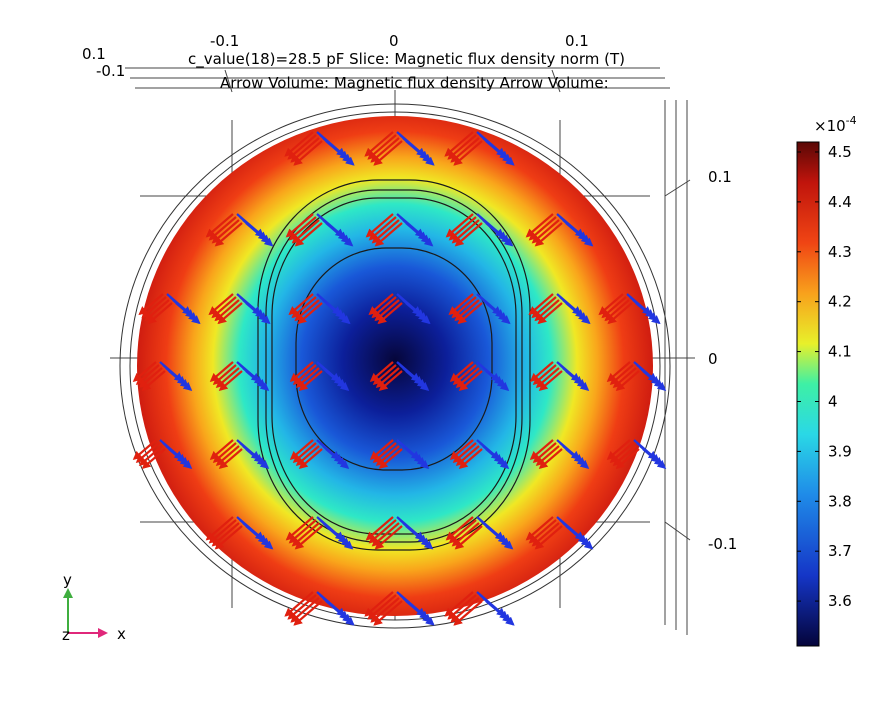 The image size is (892, 702). I want to click on y-tick-label-neg: -0.1, so click(722, 544).